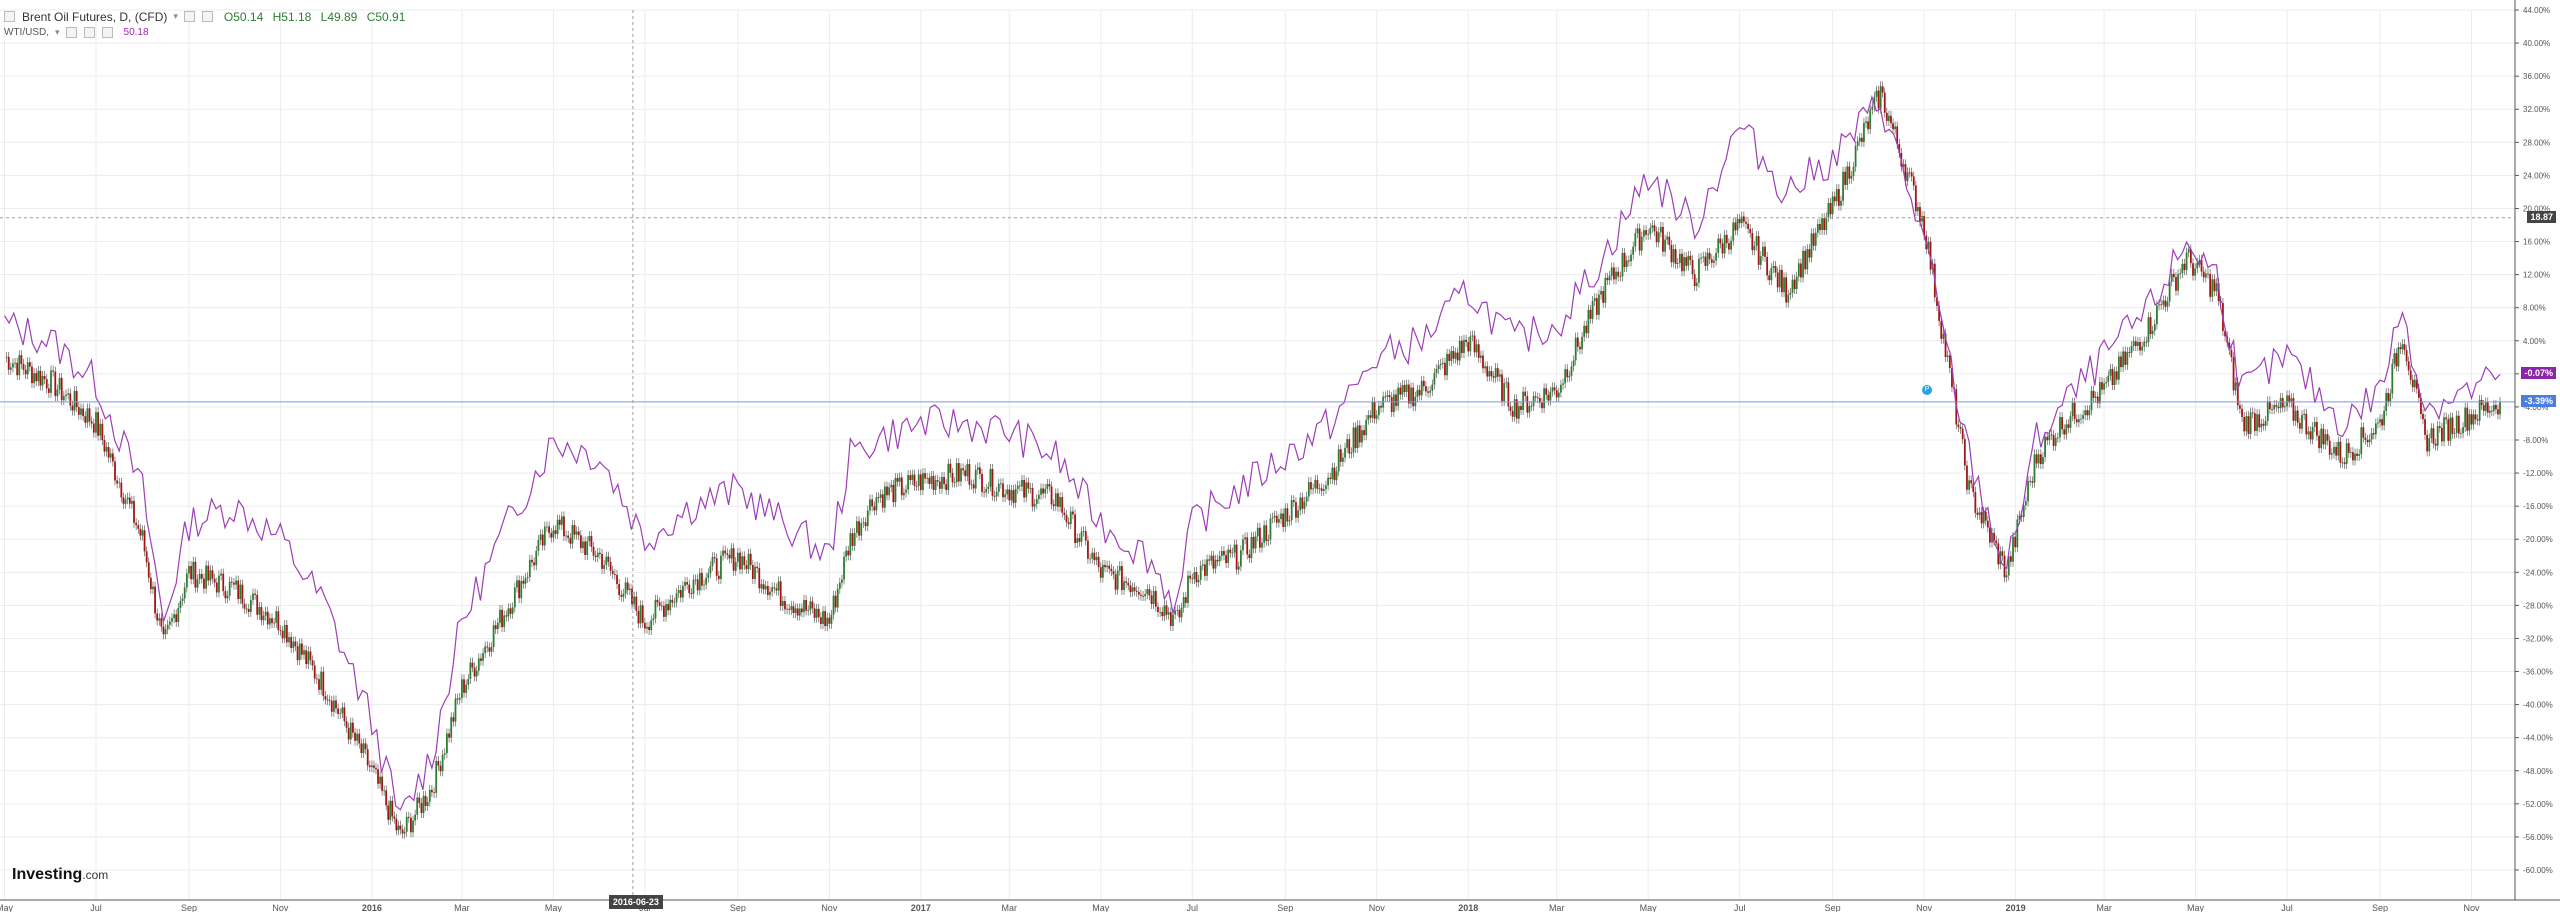  What do you see at coordinates (107, 32) in the screenshot?
I see `close-icon` at bounding box center [107, 32].